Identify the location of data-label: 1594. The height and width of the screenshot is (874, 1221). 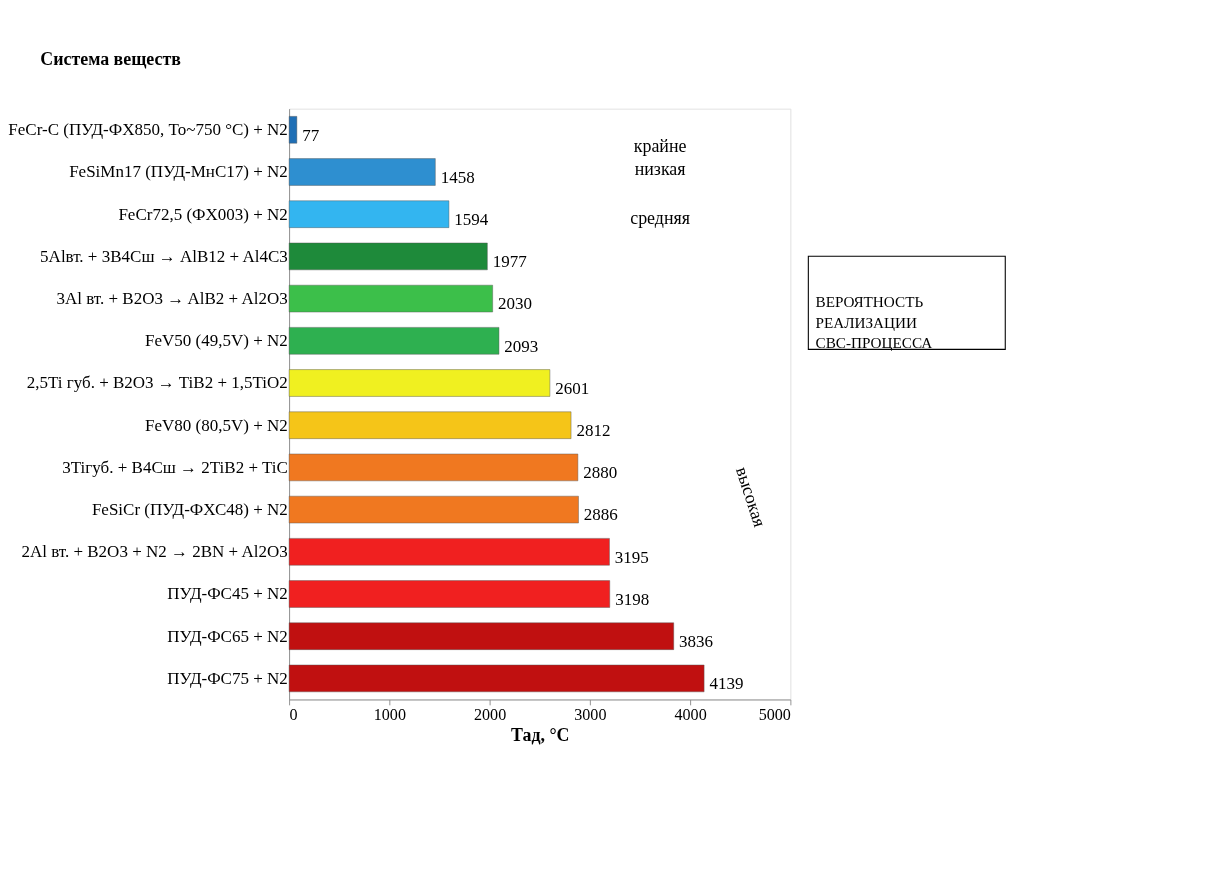
(471, 219).